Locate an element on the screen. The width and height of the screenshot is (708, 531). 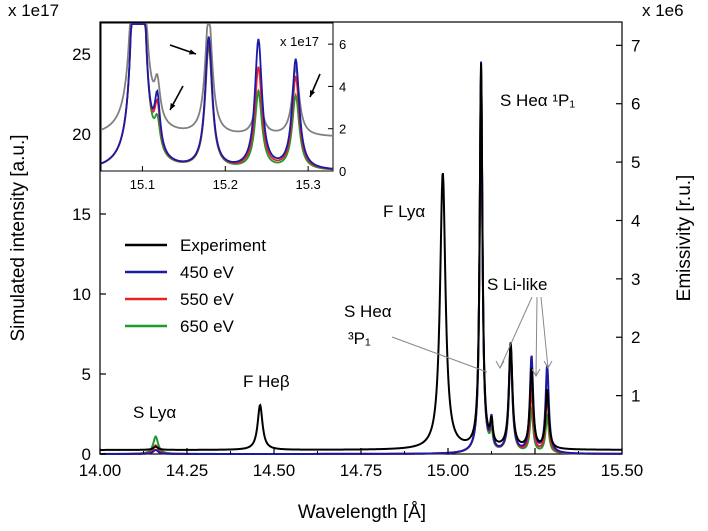
legend-label: 450 eV is located at coordinates (207, 272).